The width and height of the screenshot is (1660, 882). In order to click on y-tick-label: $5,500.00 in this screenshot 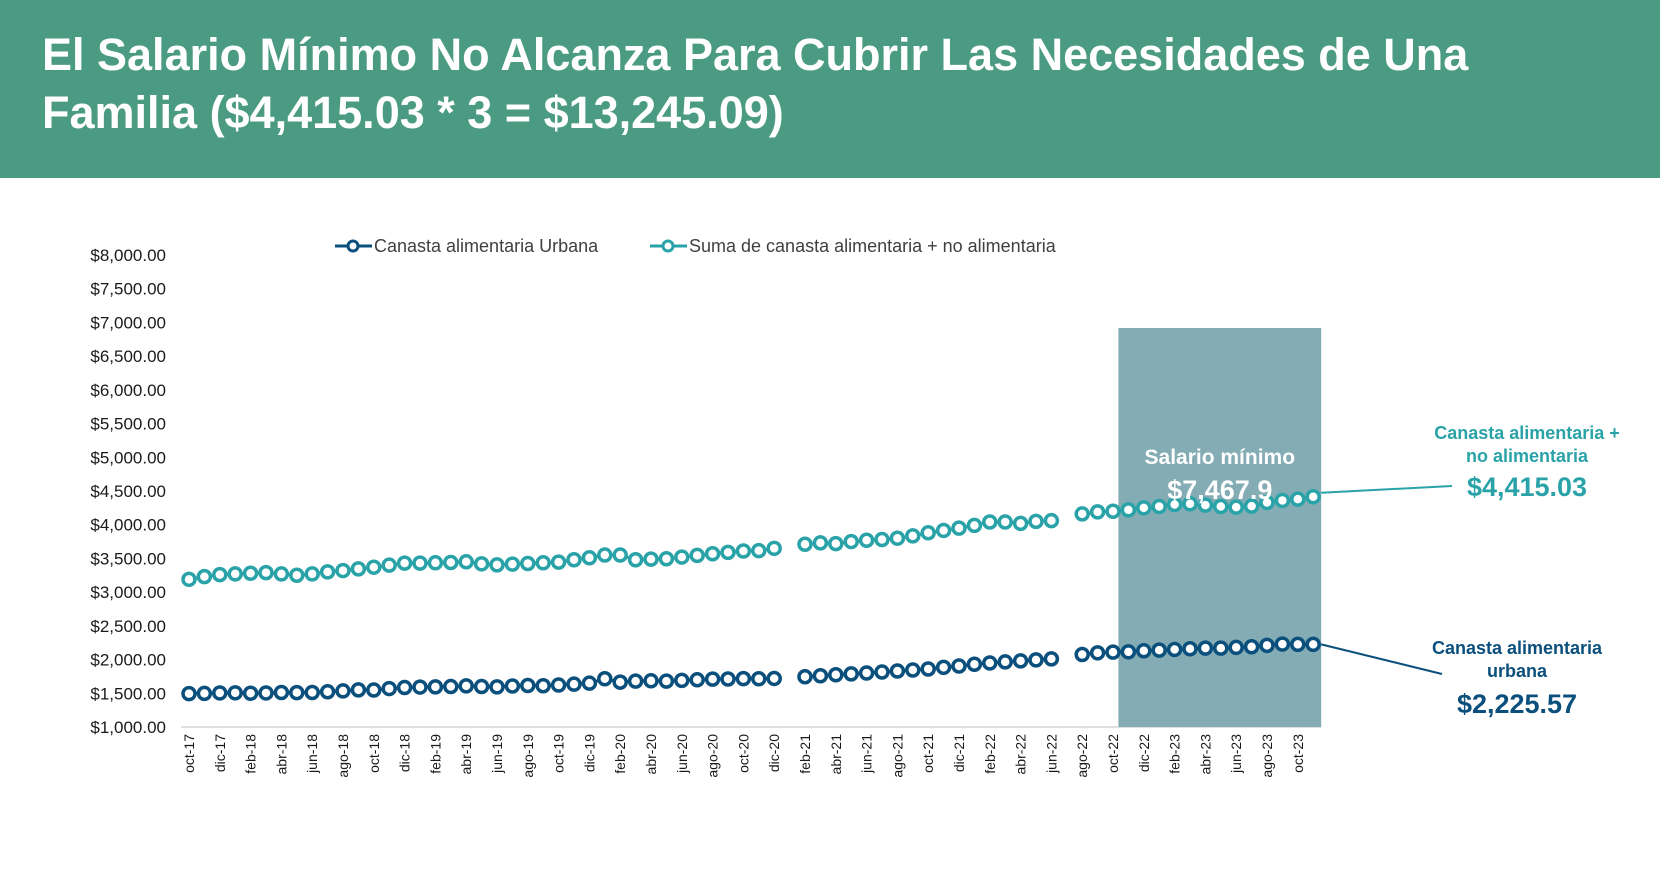, I will do `click(128, 424)`.